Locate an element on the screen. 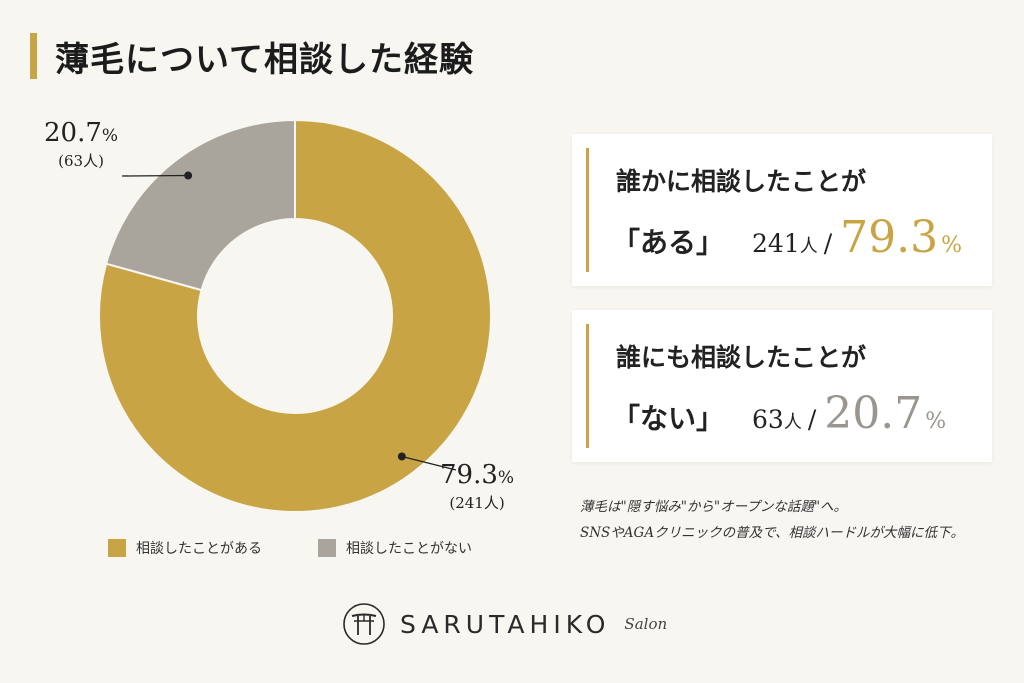 This screenshot has width=1024, height=683. brand-footer: SARUTAHIKO Salon is located at coordinates (504, 624).